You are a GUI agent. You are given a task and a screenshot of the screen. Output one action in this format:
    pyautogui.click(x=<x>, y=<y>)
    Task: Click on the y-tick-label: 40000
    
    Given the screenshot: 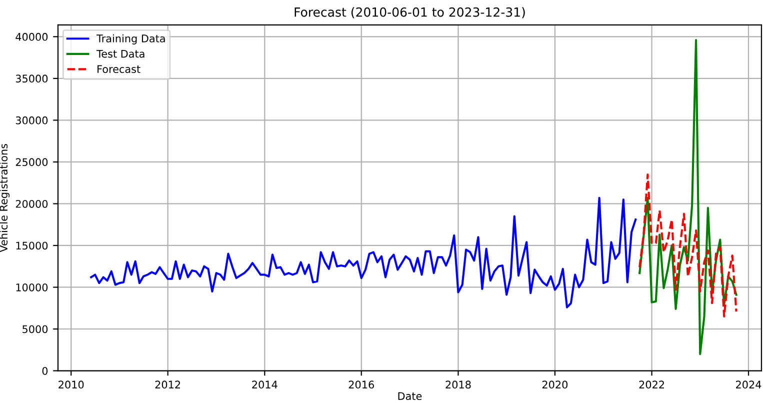 What is the action you would take?
    pyautogui.click(x=32, y=36)
    